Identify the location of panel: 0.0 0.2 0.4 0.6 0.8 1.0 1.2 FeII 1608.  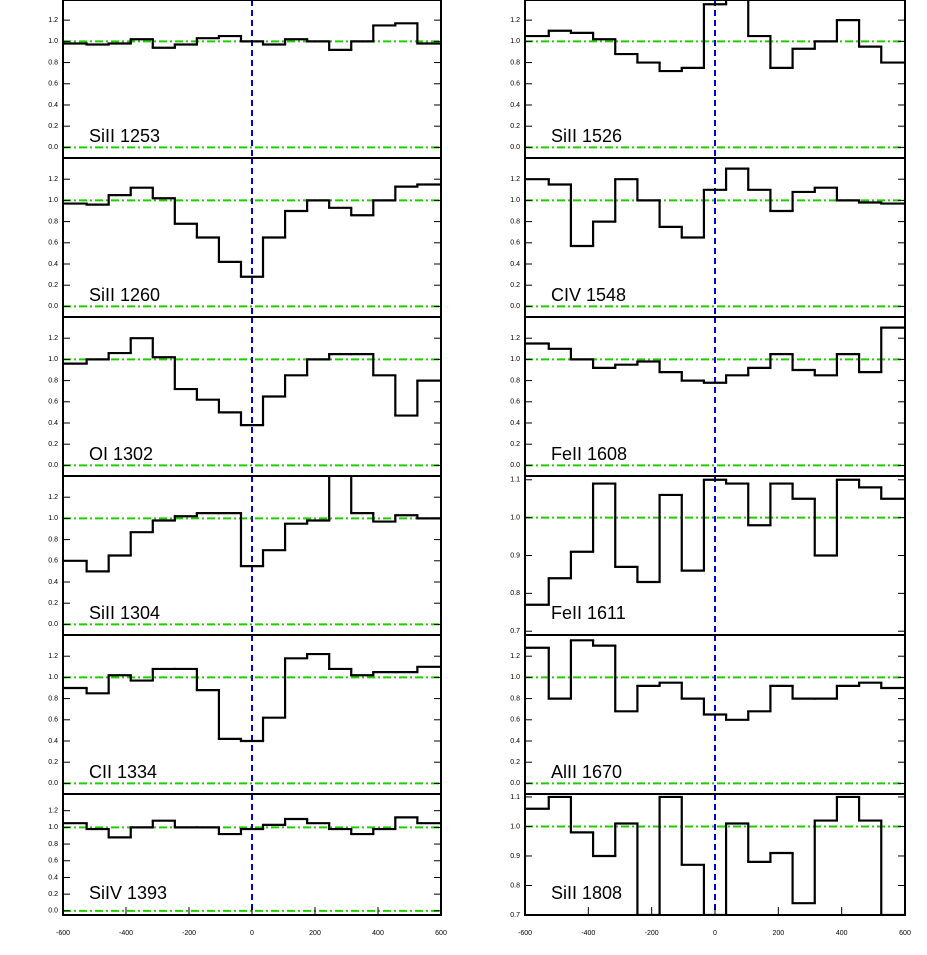
(708, 396).